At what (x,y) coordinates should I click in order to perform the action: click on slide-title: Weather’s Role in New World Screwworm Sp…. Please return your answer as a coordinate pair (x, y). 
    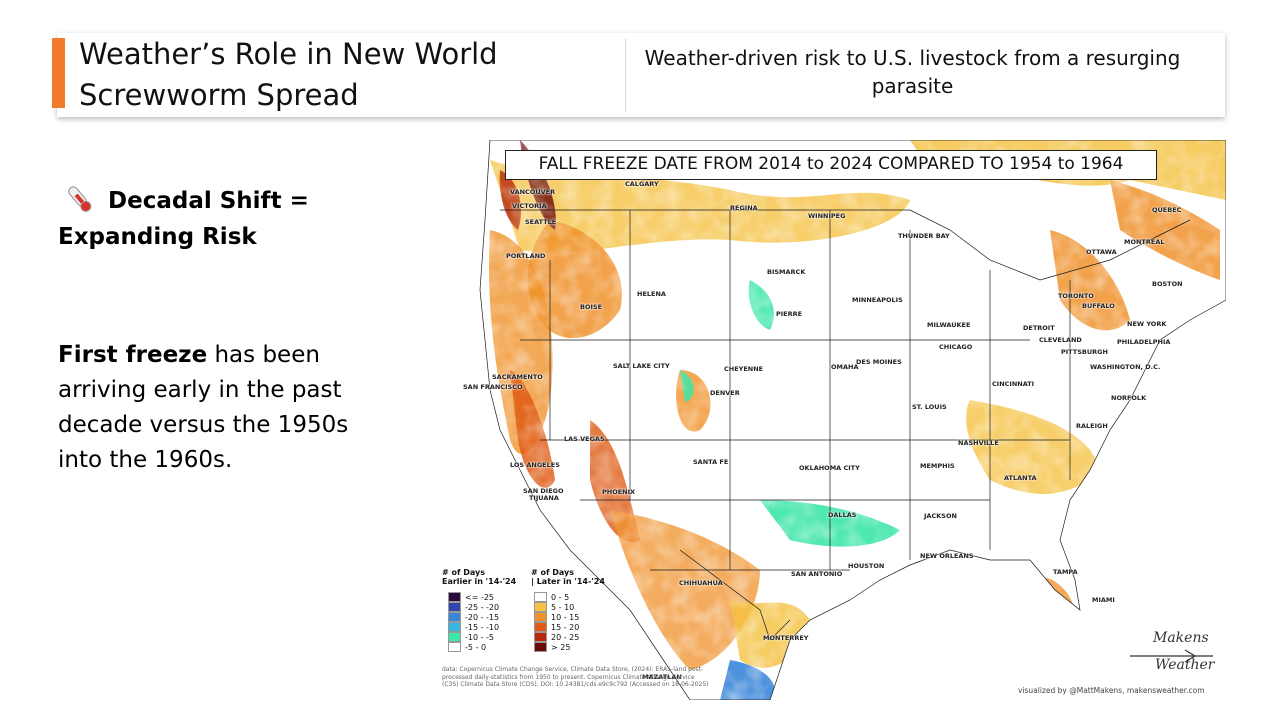
    Looking at the image, I should click on (288, 74).